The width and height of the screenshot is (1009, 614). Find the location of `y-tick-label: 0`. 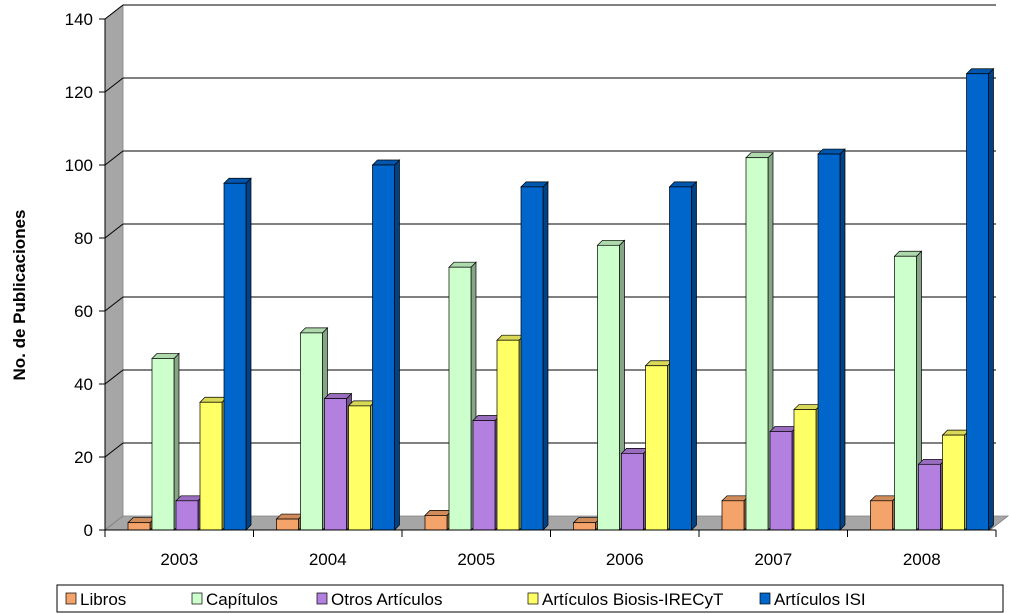

y-tick-label: 0 is located at coordinates (88, 530).